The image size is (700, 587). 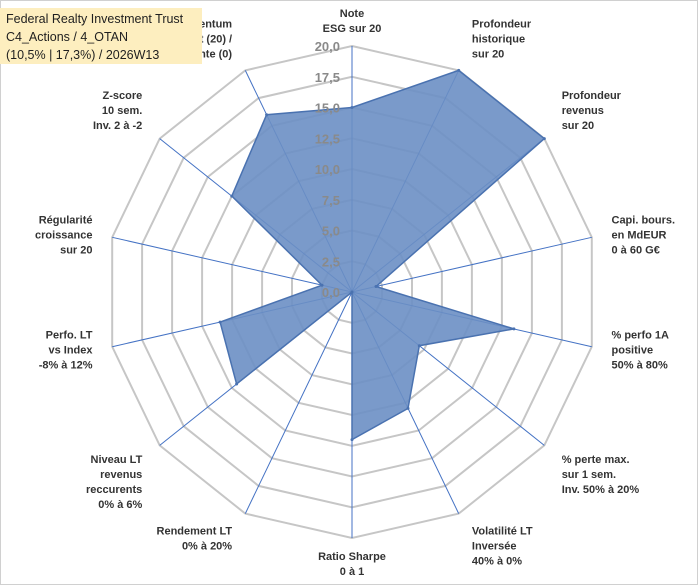 What do you see at coordinates (114, 482) in the screenshot?
I see `axis-label-9: Niveau LT revenus reccurents 0% à 6%` at bounding box center [114, 482].